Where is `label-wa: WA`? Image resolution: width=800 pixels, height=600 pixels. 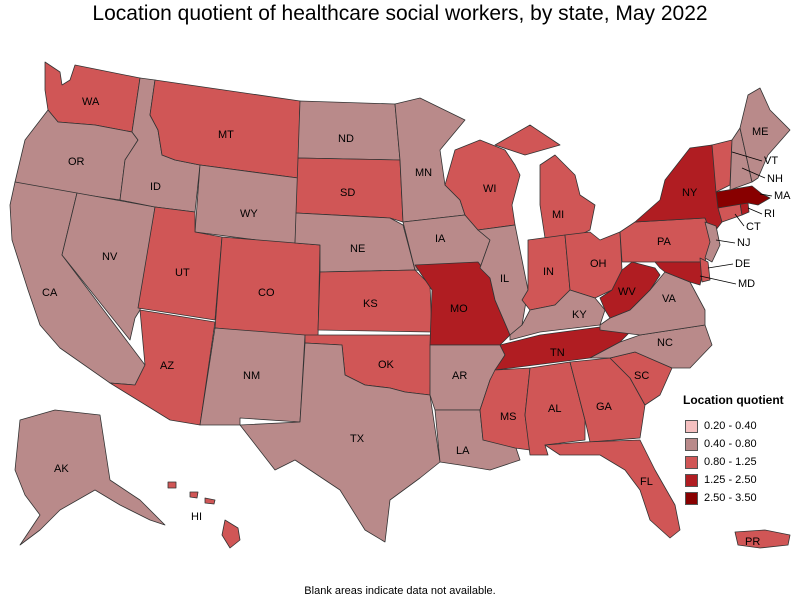
label-wa: WA is located at coordinates (91, 102).